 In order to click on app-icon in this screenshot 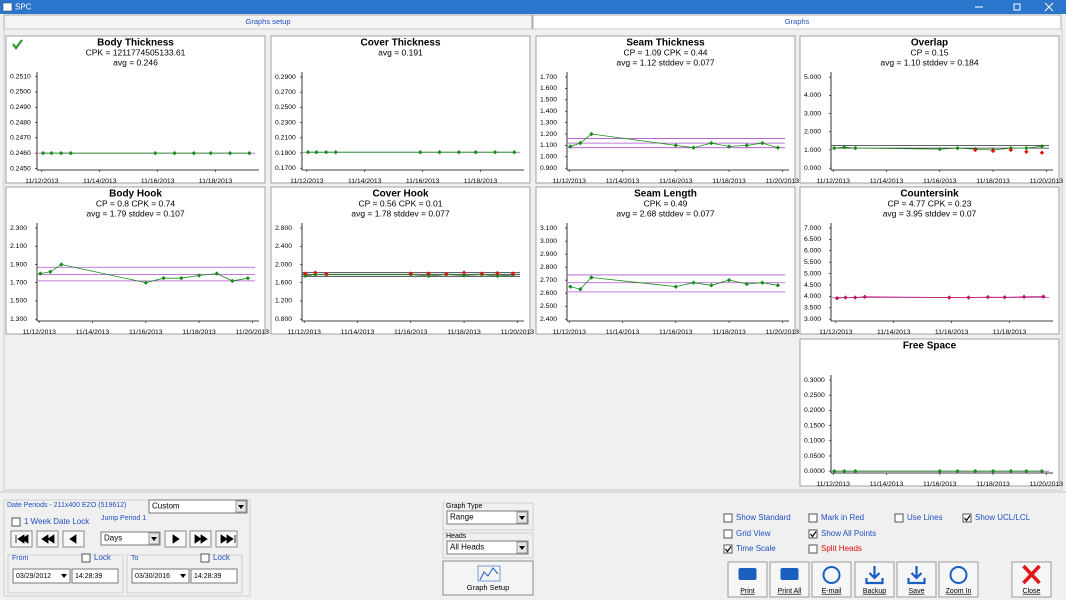, I will do `click(7, 7)`.